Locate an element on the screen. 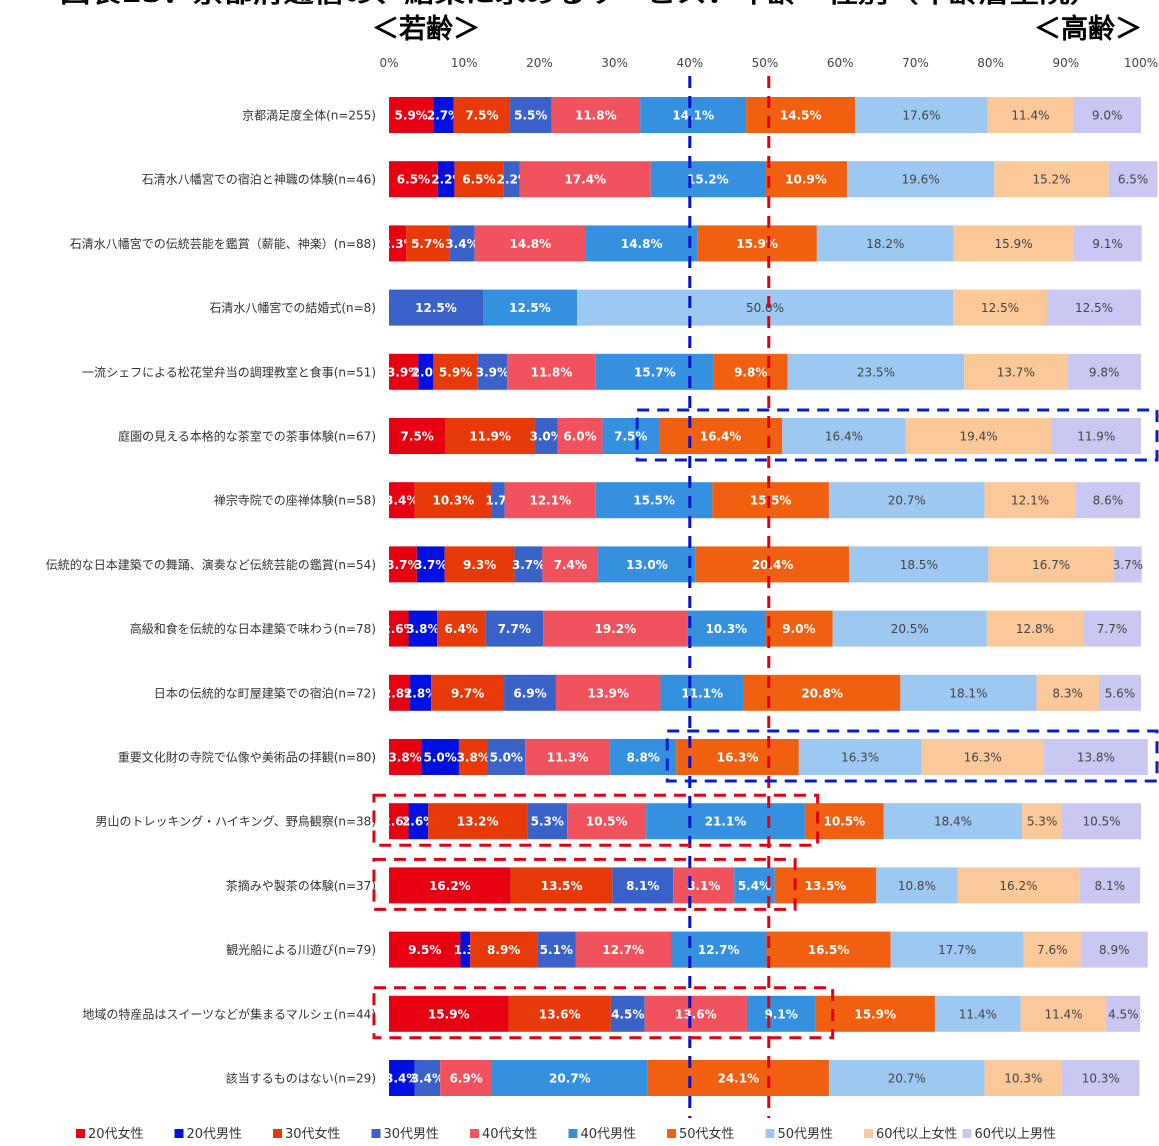 The width and height of the screenshot is (1159, 1146). category-label: 一流シェフによる松花堂弁当の調理教室と食事(n=51) is located at coordinates (229, 371).